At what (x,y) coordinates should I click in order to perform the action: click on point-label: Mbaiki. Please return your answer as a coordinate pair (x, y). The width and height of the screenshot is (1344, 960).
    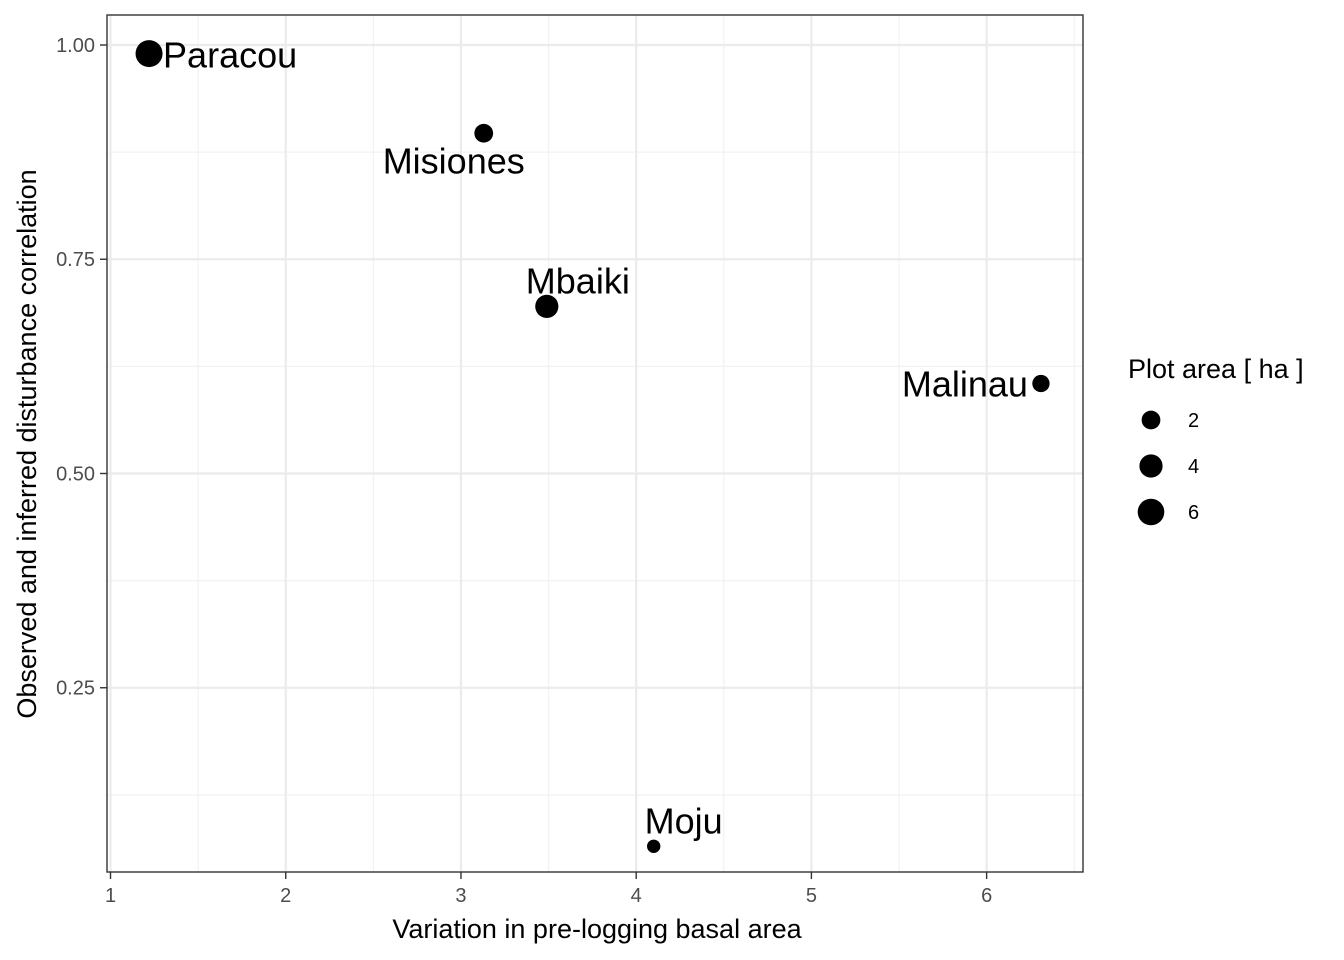
    Looking at the image, I should click on (578, 280).